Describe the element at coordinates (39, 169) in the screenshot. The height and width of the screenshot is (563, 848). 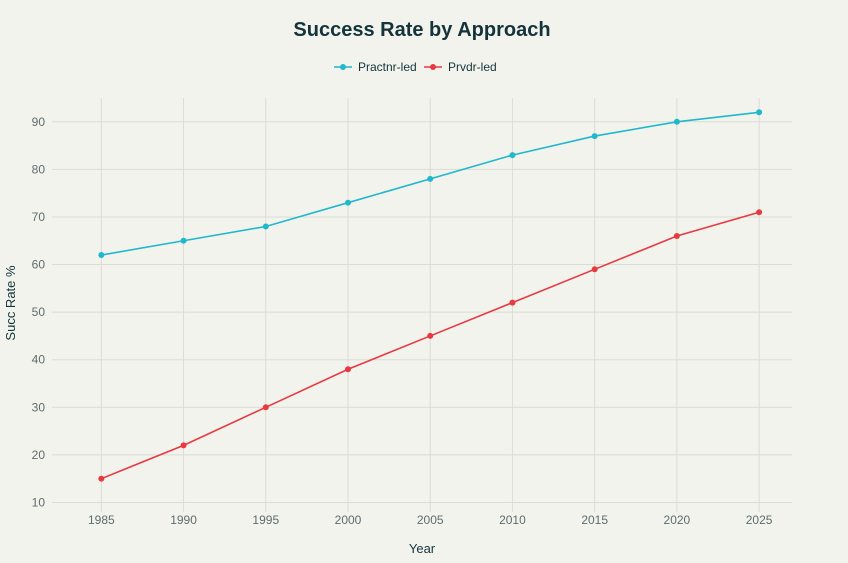
I see `y-tick-label: 80` at that location.